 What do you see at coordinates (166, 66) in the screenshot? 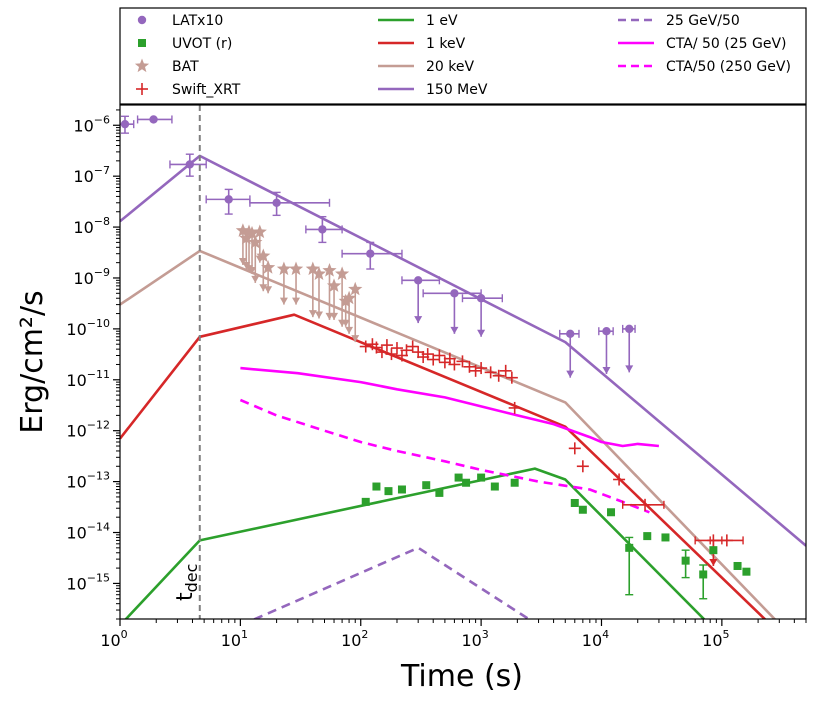
I see `legend-item-bat: BAT` at bounding box center [166, 66].